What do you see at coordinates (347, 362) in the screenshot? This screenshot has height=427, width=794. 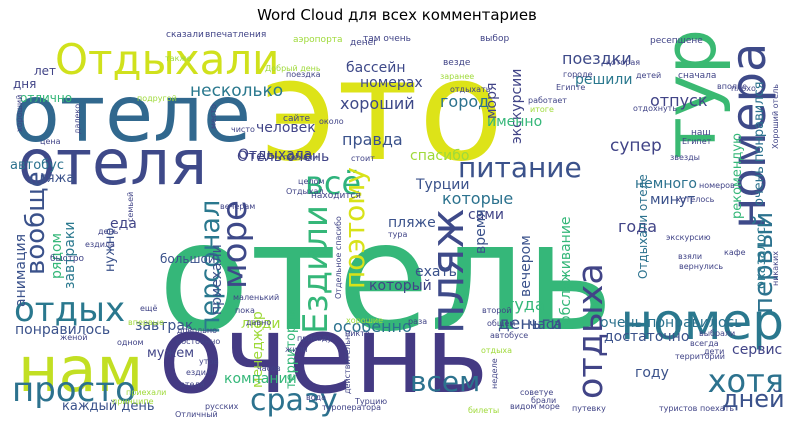 I see `word-действительно-151: действительно` at bounding box center [347, 362].